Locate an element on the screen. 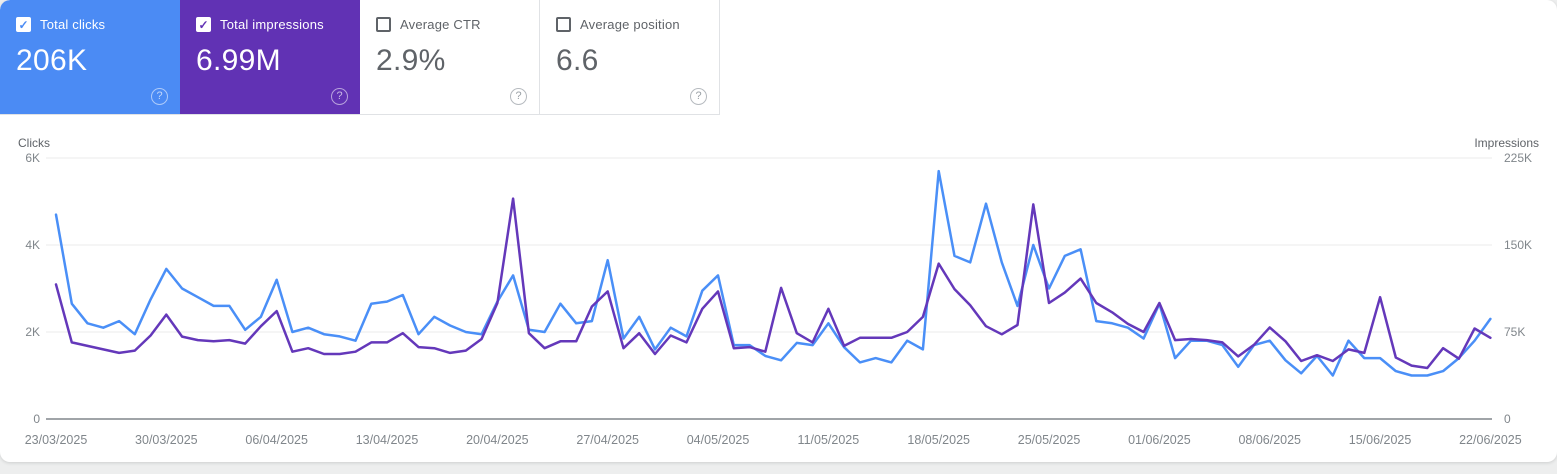 This screenshot has height=474, width=1557. average-ctr-checkbox is located at coordinates (383, 24).